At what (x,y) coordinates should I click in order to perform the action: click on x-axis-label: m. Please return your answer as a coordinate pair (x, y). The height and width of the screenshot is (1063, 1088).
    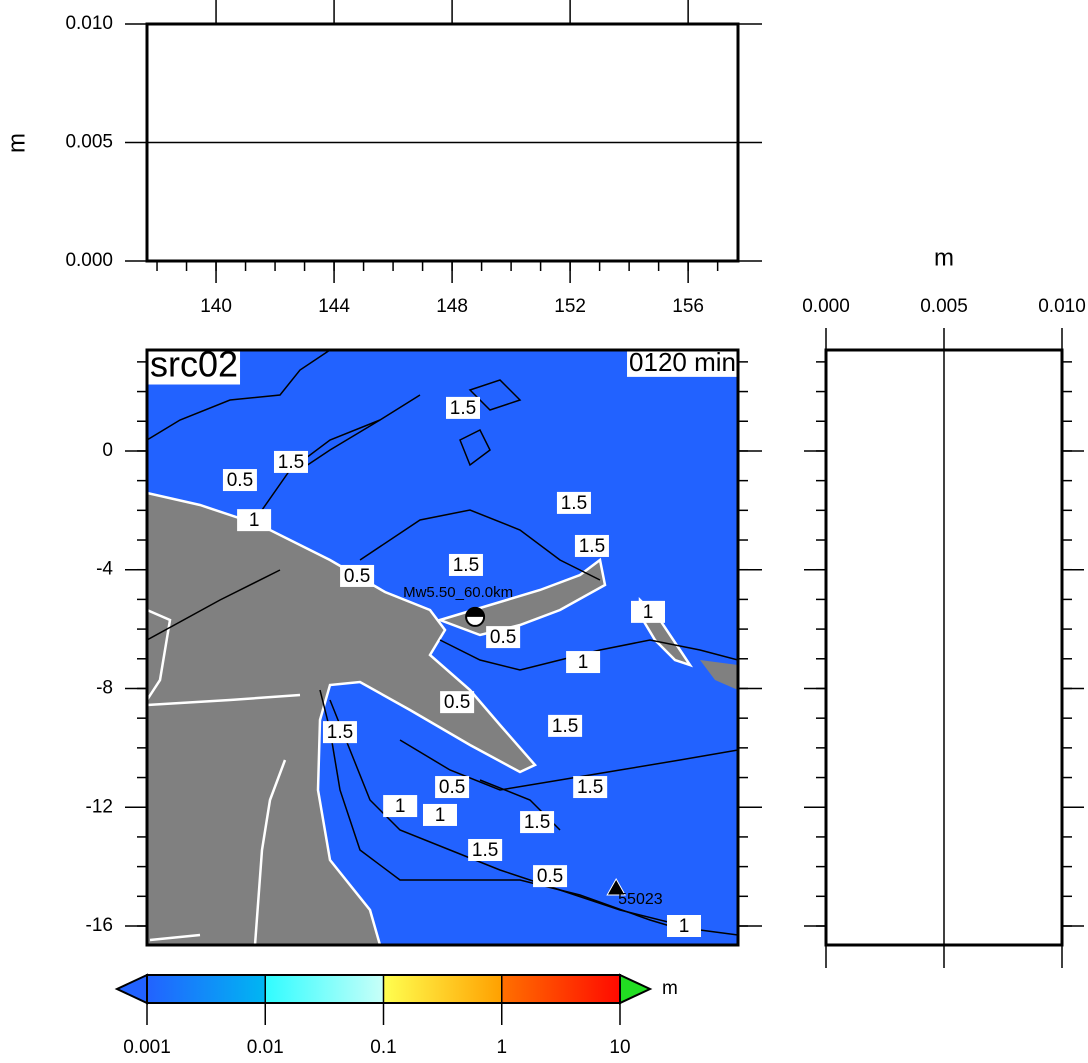
    Looking at the image, I should click on (944, 257).